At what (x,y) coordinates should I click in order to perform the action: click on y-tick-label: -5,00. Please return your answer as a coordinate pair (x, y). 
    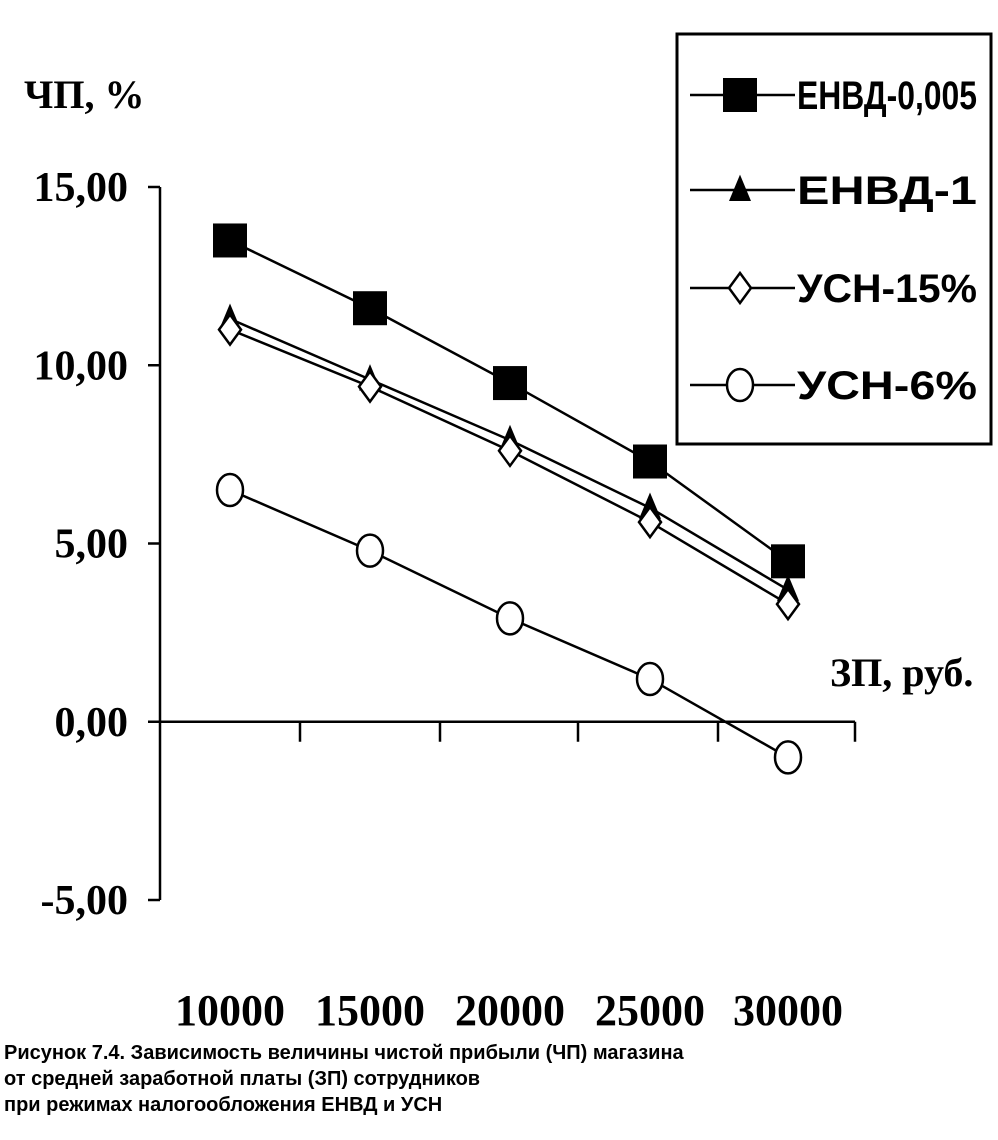
    Looking at the image, I should click on (85, 901).